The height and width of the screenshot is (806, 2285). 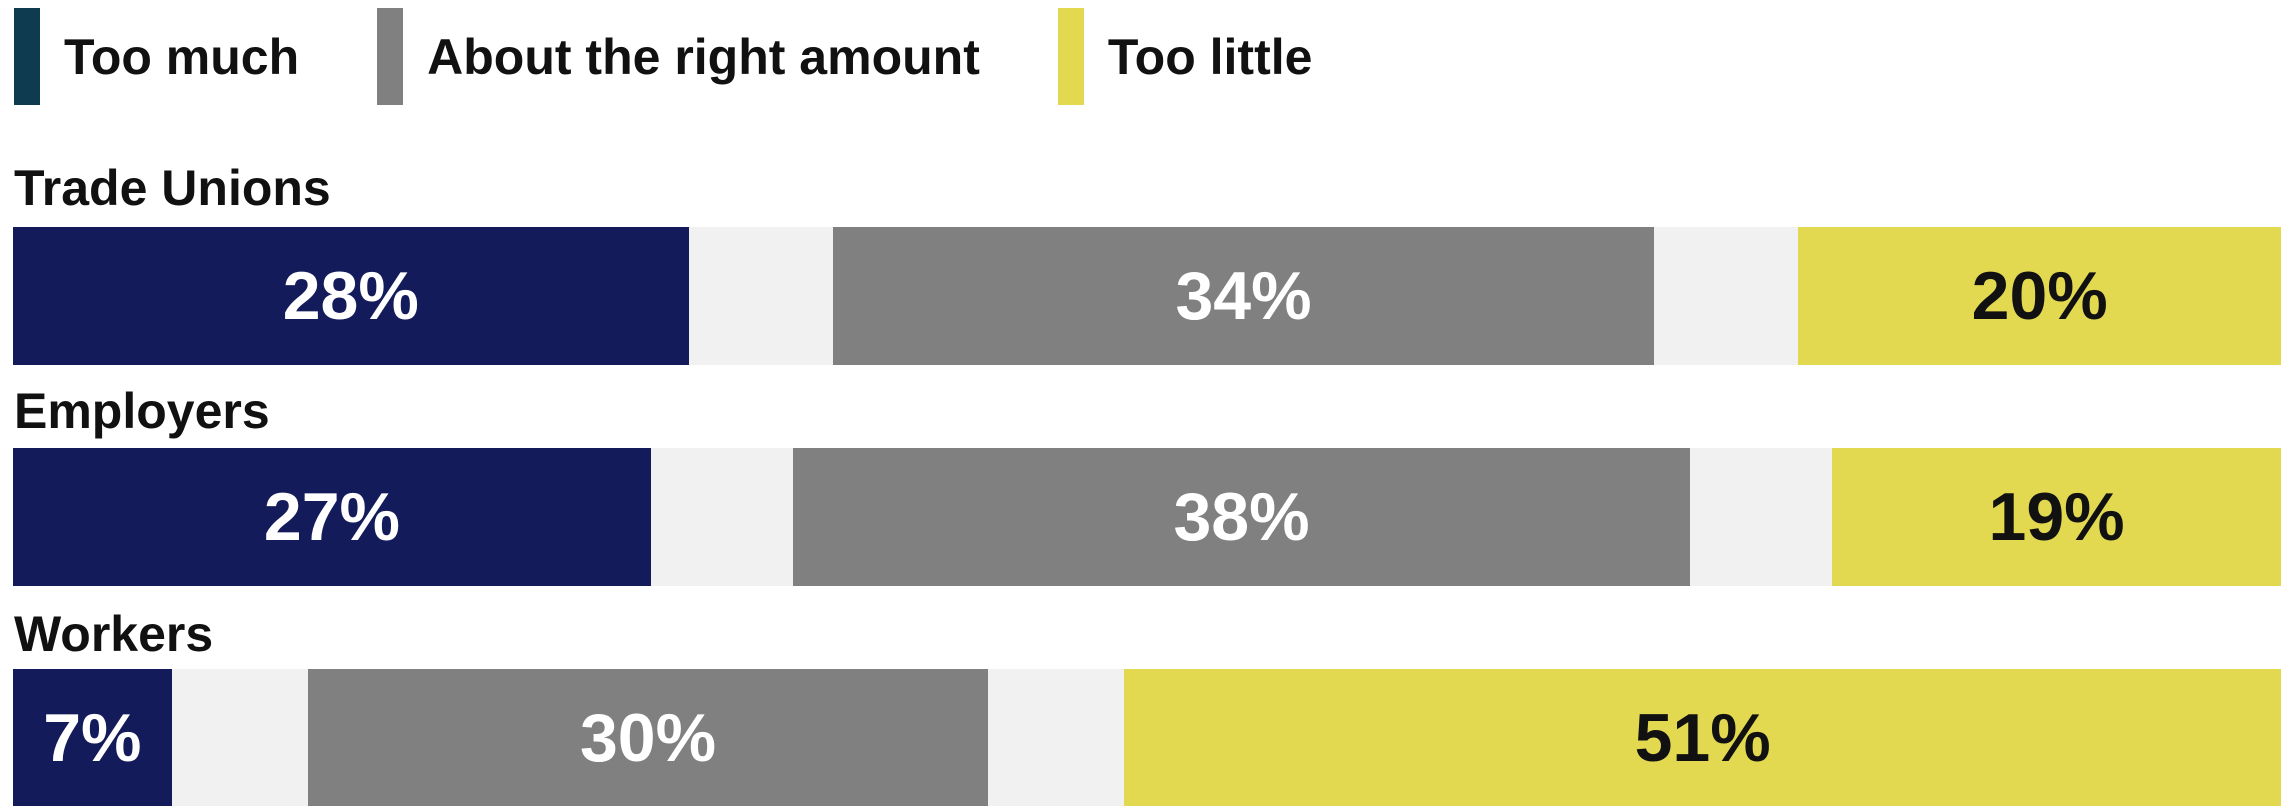 I want to click on legend-item-too-little: Too little, so click(x=1185, y=56).